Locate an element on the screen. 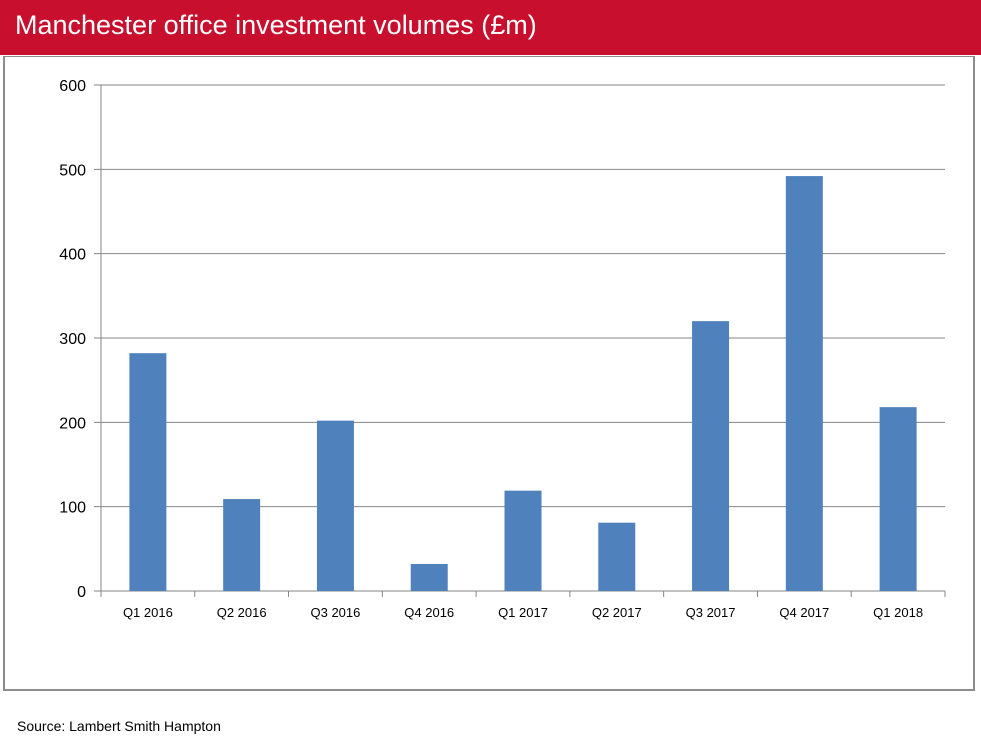  x-tick-label: Q1 2018 is located at coordinates (898, 612).